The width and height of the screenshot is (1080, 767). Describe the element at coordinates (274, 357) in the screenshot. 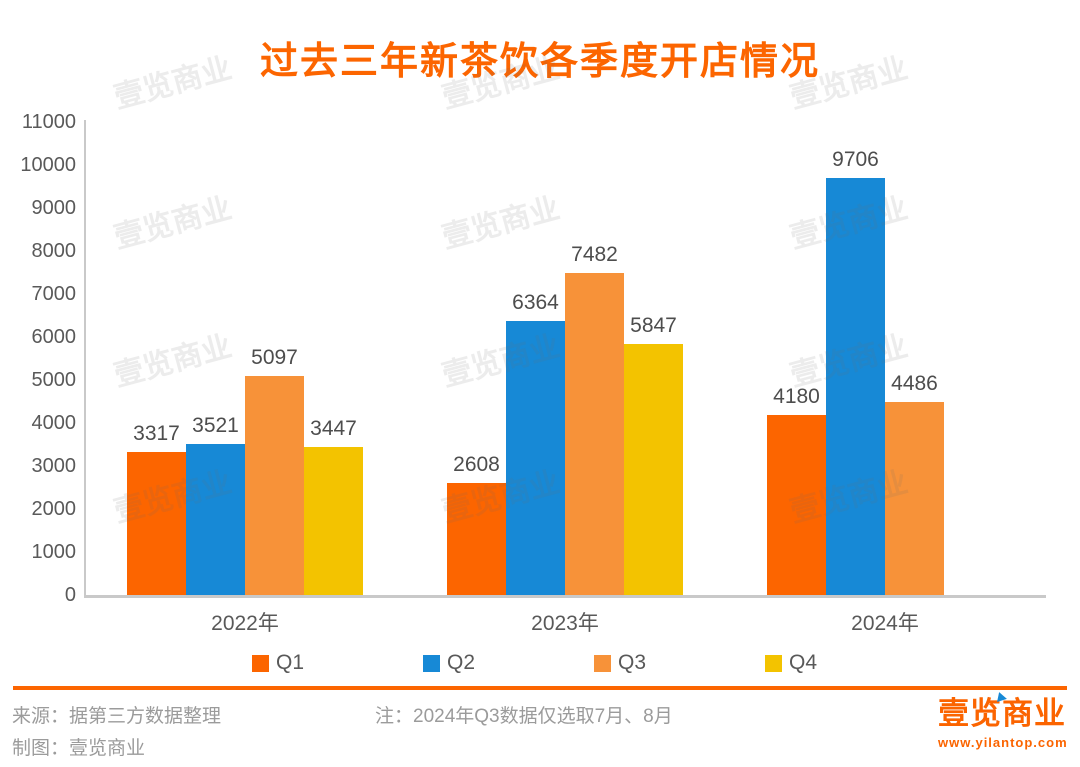

I see `bar-value-label: 5097` at that location.